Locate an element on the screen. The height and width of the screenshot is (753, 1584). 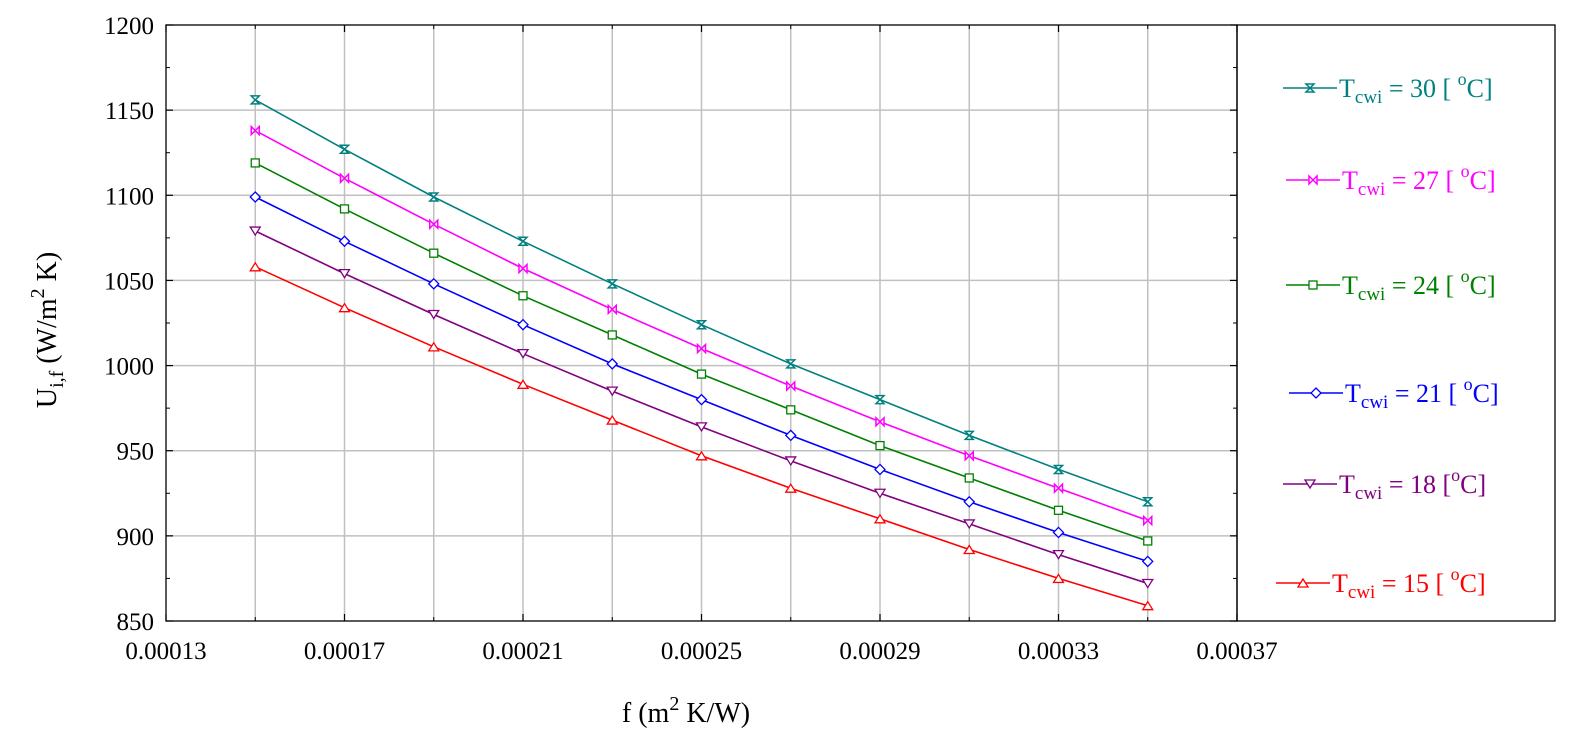
legend-label-mid: = 15 [ is located at coordinates (1412, 583).